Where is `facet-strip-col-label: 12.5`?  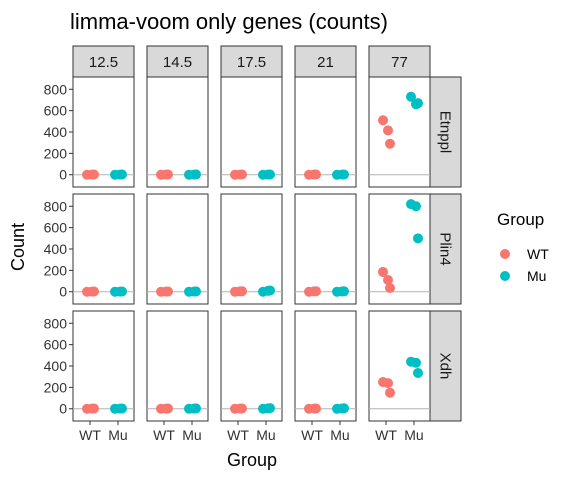
facet-strip-col-label: 12.5 is located at coordinates (103, 62).